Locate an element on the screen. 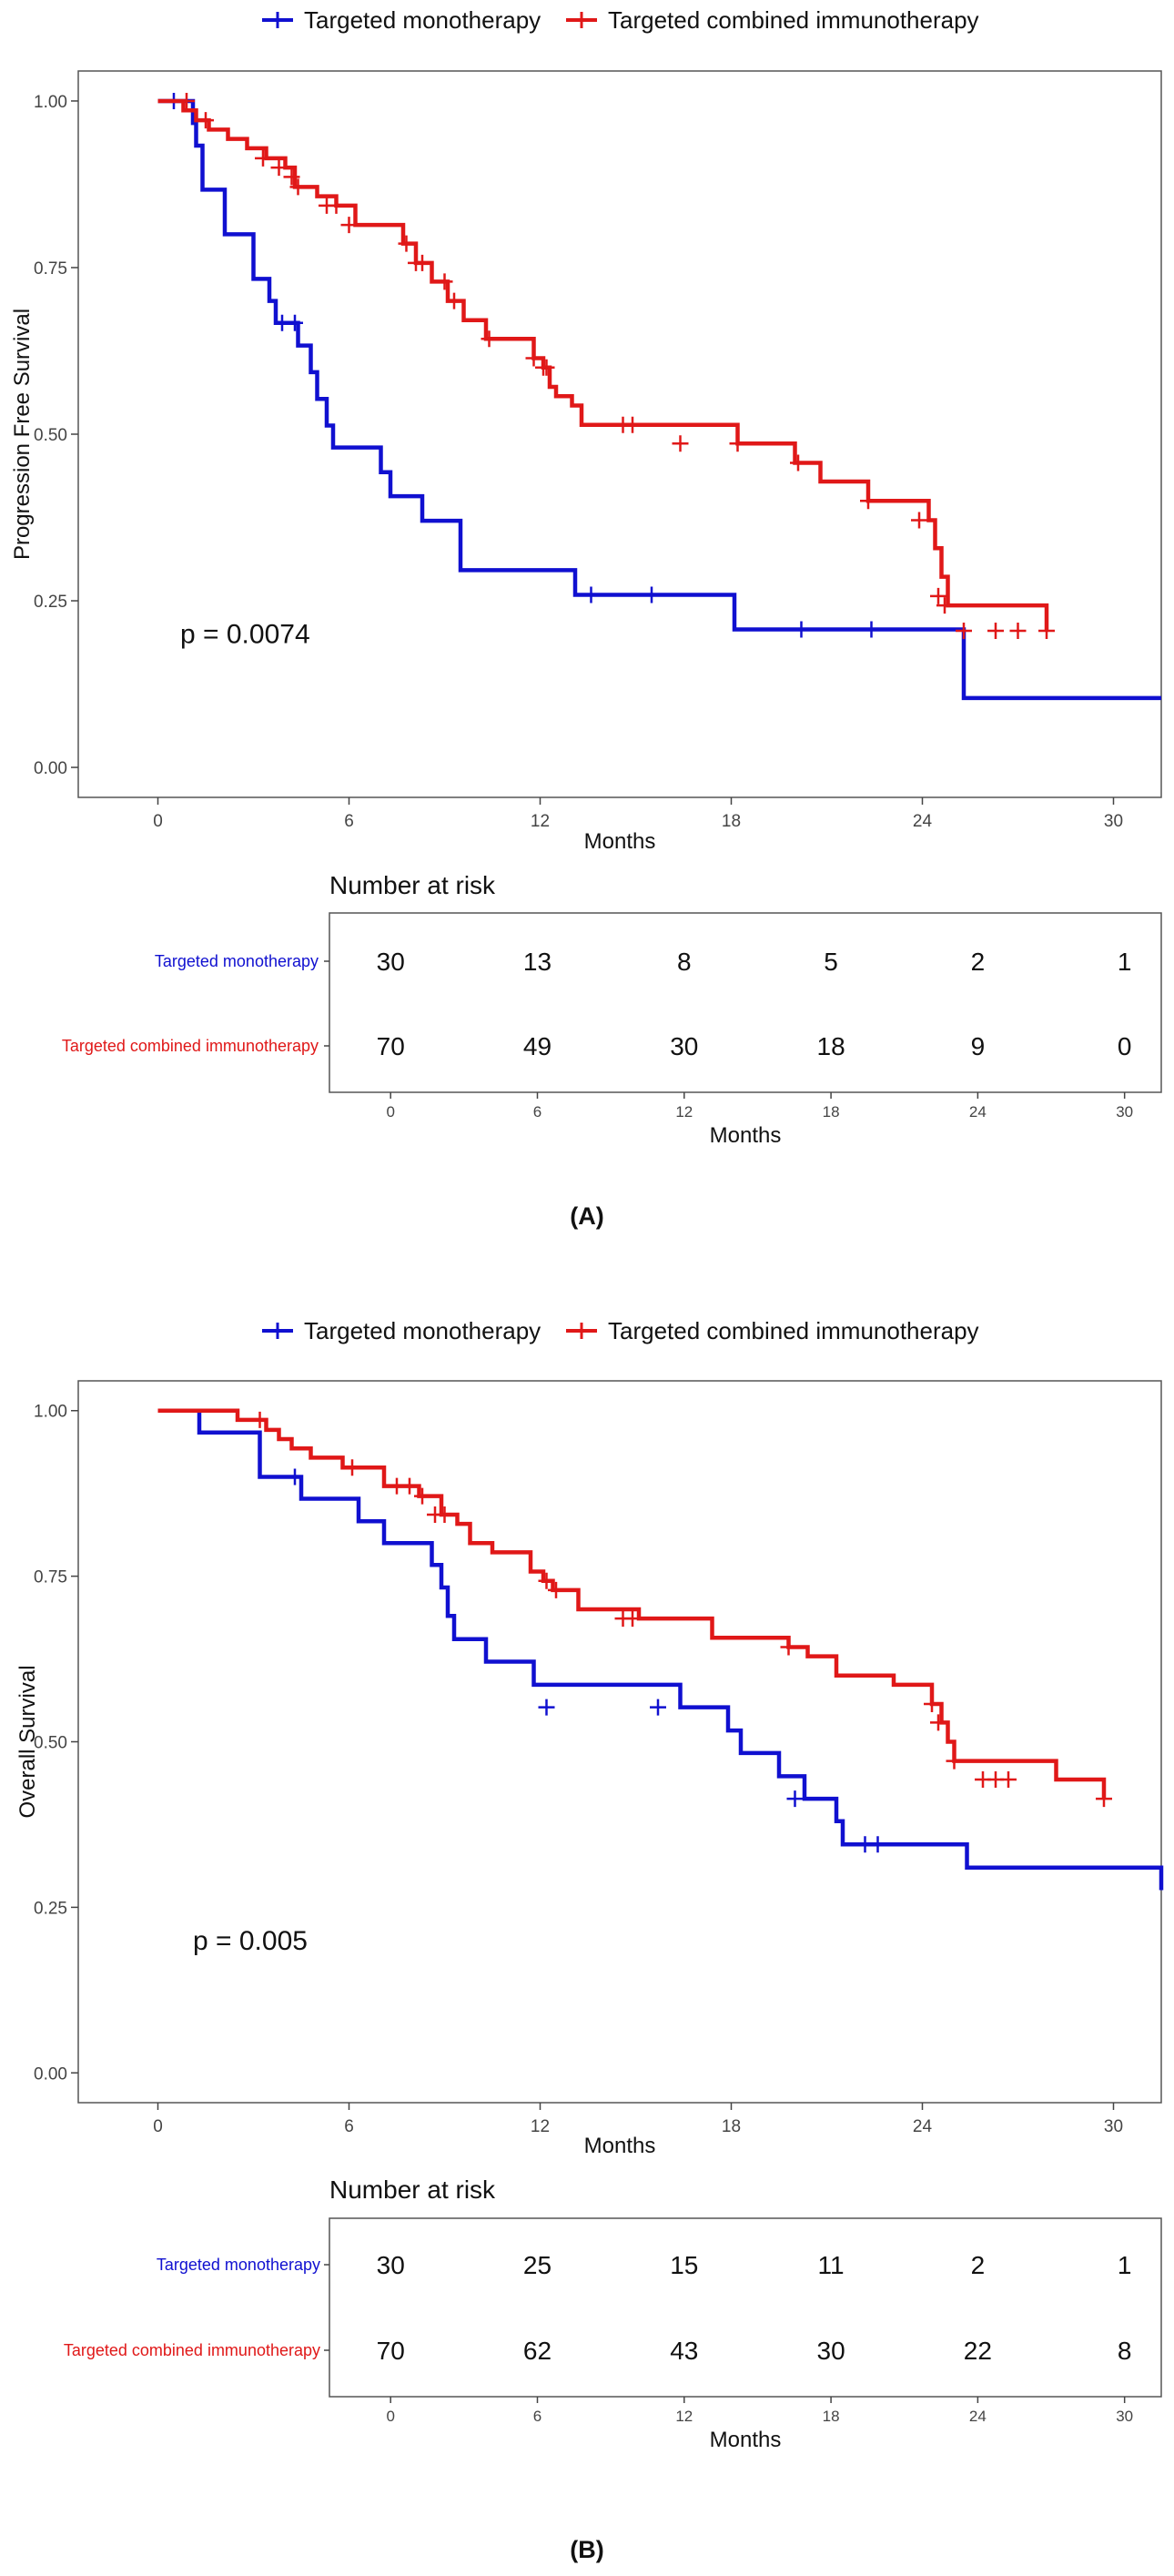 The width and height of the screenshot is (1174, 2576). risk-count: 15 is located at coordinates (684, 2265).